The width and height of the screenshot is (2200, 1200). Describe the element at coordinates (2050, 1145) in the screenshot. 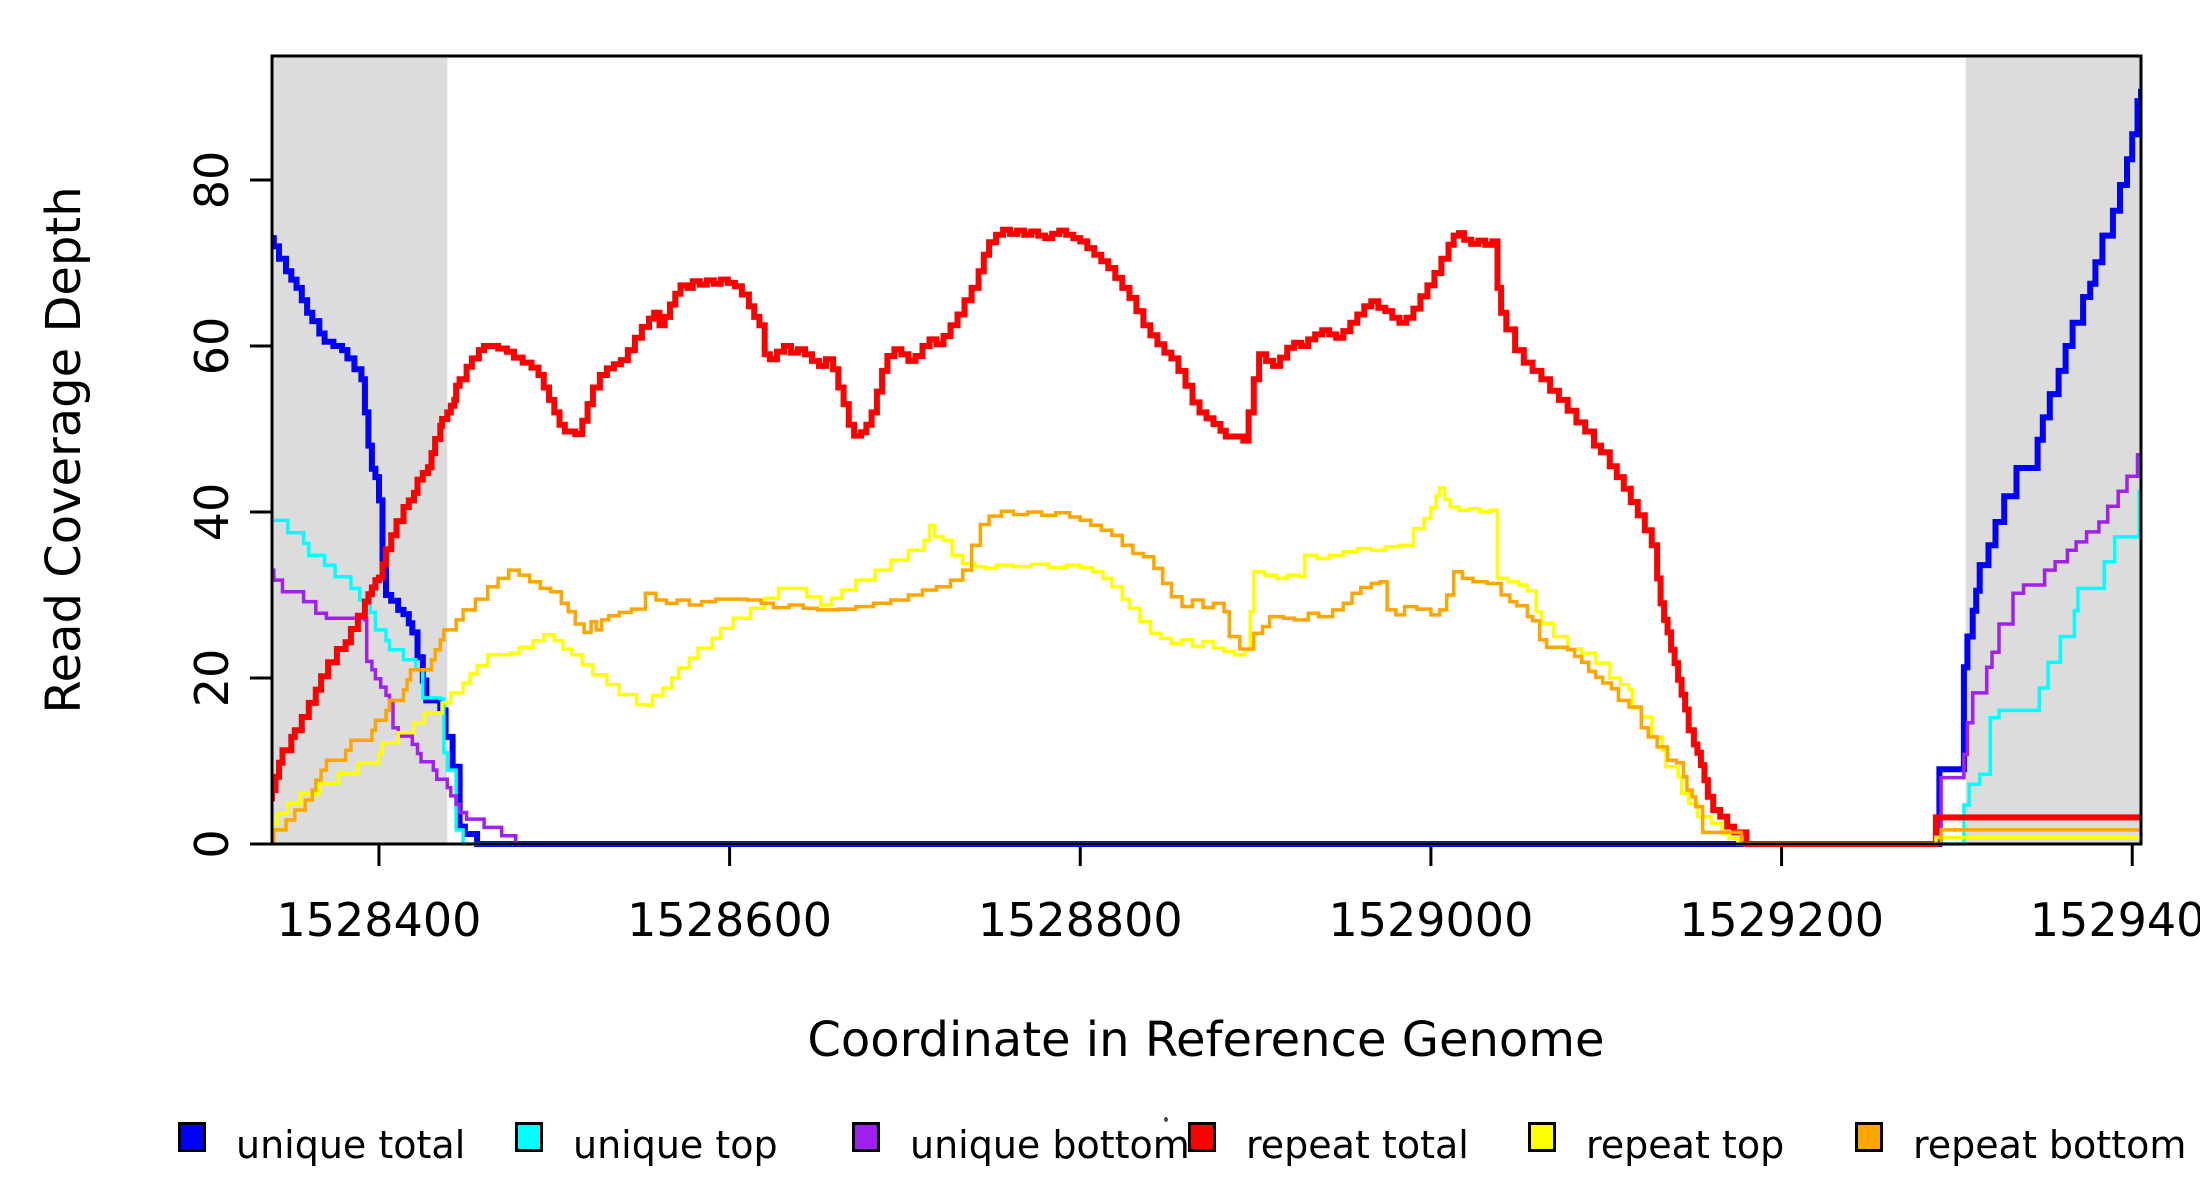

I see `legend-label: repeat bottom` at that location.